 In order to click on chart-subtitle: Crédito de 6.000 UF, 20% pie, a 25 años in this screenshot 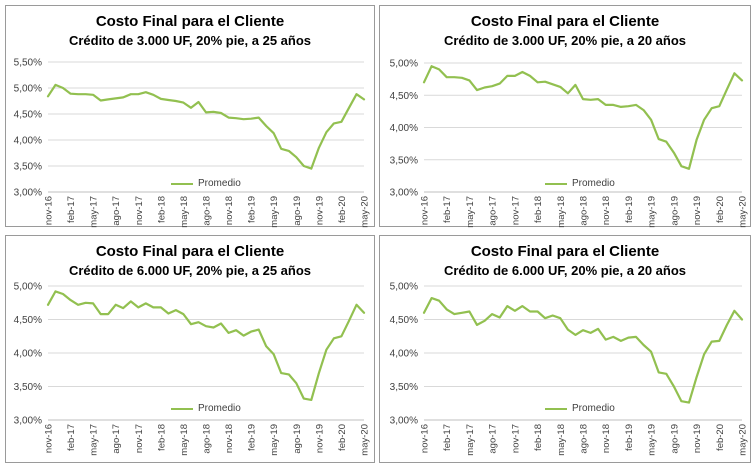, I will do `click(190, 270)`.